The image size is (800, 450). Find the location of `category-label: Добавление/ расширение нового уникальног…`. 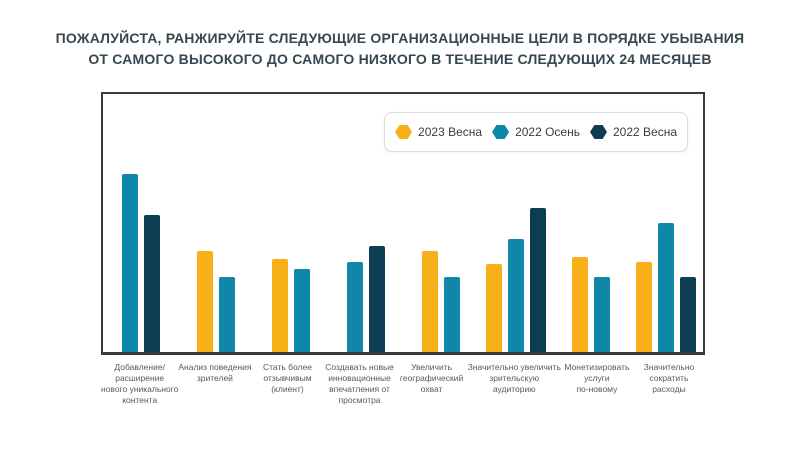

category-label: Добавление/ расширение нового уникальног… is located at coordinates (140, 384).